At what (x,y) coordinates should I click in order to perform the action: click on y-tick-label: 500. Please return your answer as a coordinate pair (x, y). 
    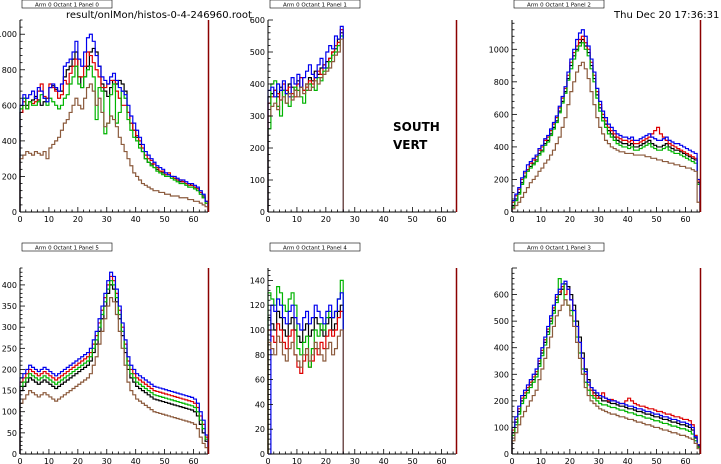
    Looking at the image, I should click on (257, 52).